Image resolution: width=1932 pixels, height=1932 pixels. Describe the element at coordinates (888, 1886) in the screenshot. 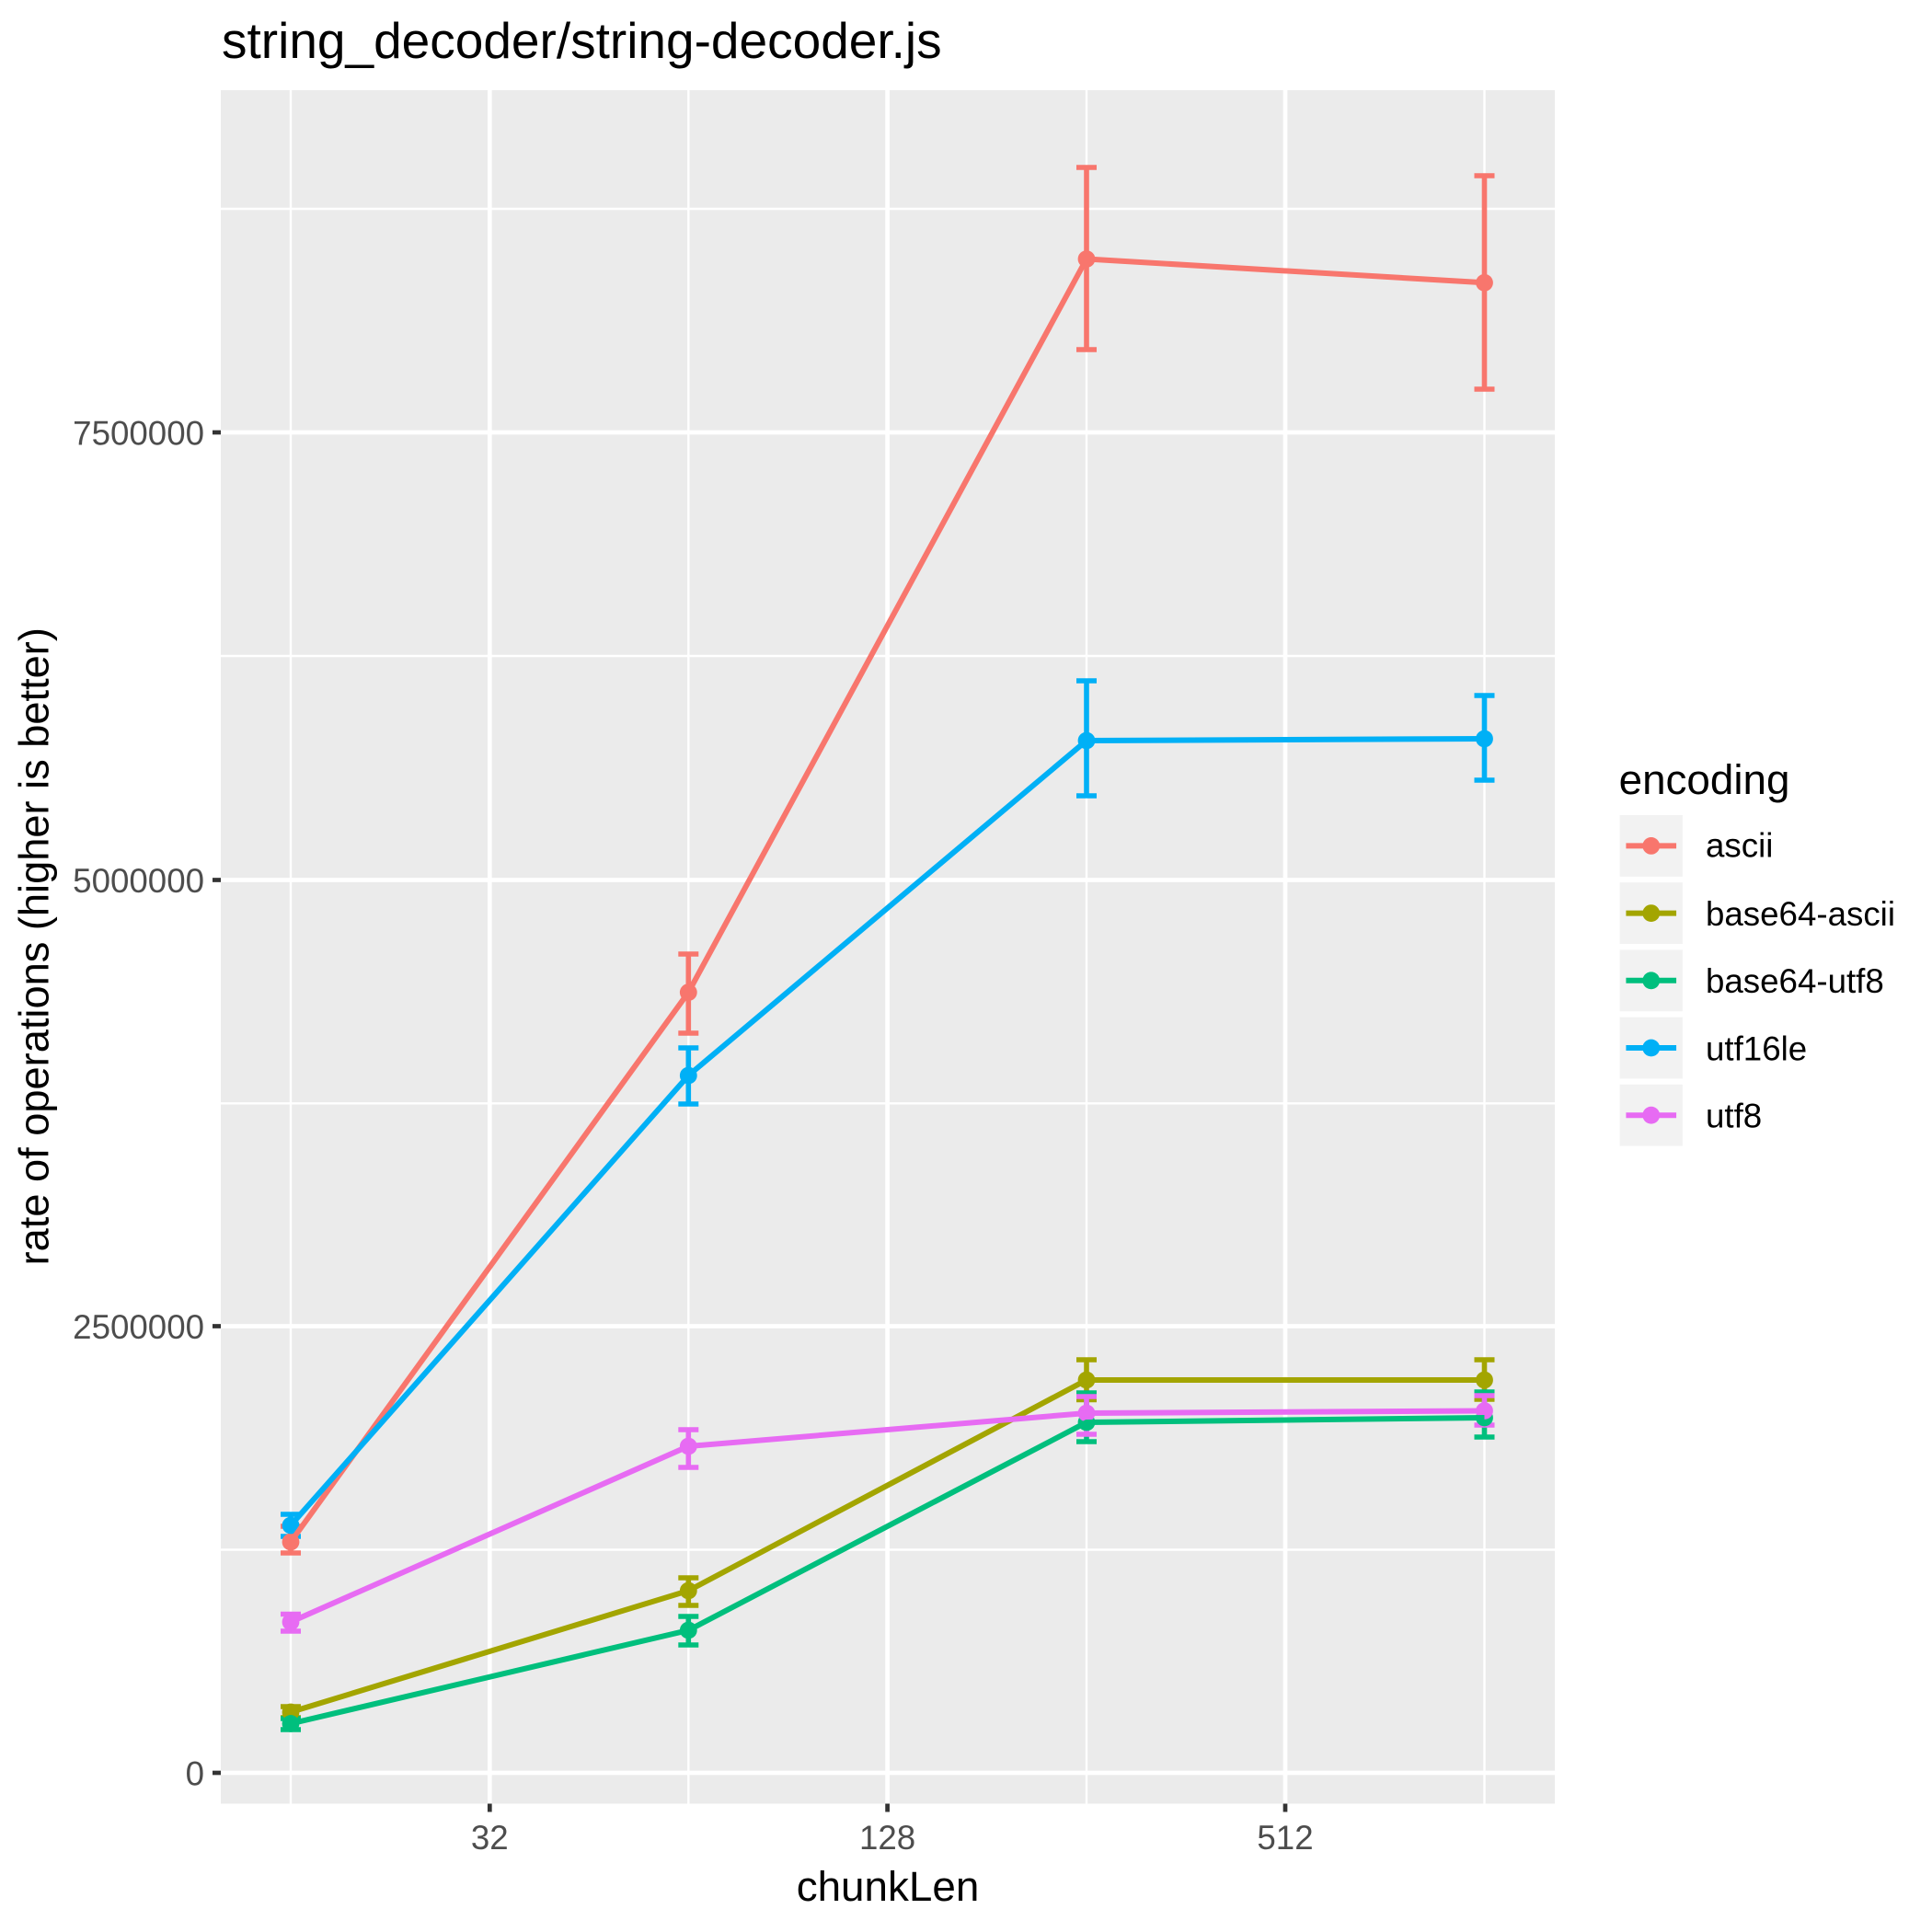

I see `svg-text: chunkLen` at that location.